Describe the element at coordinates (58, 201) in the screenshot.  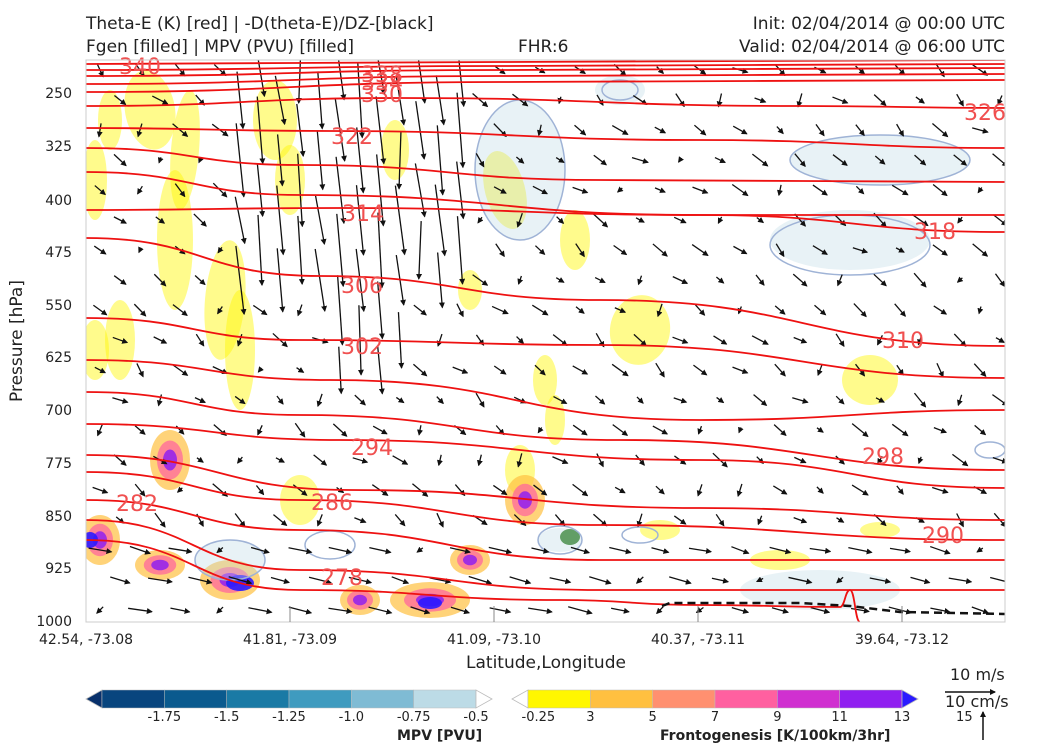
I see `y-tick-label: 400` at that location.